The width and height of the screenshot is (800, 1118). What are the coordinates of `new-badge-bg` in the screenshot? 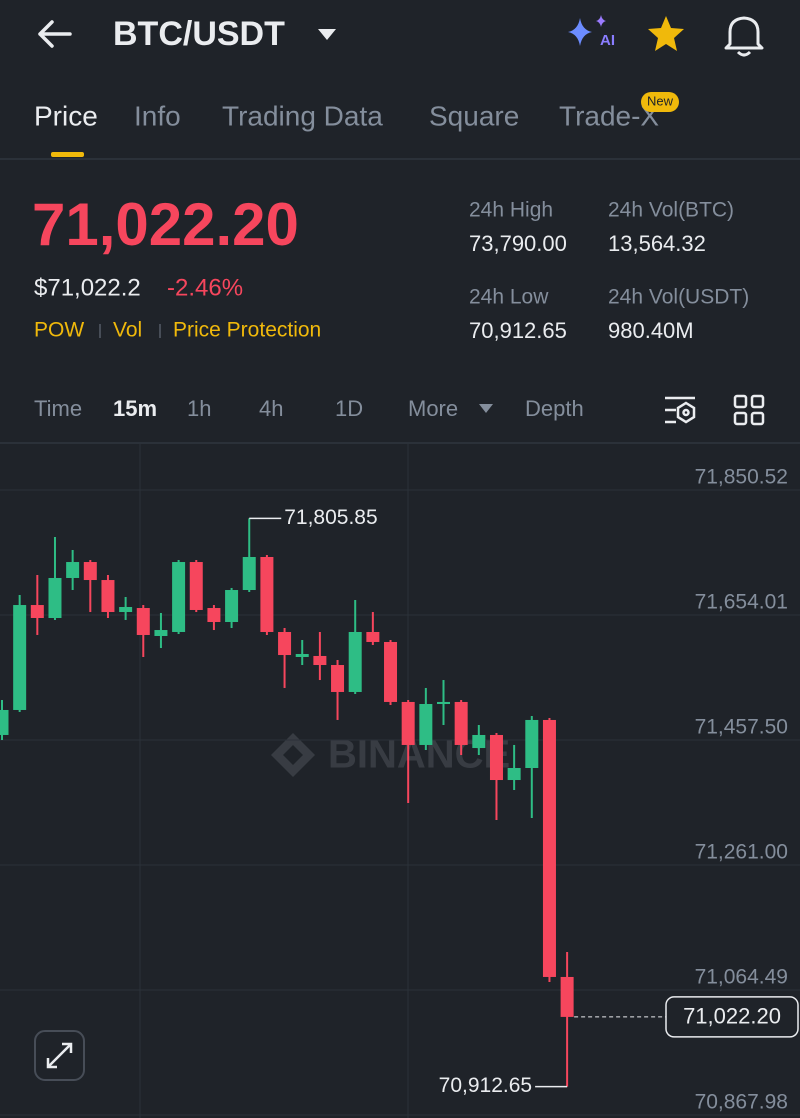 It's located at (660, 102).